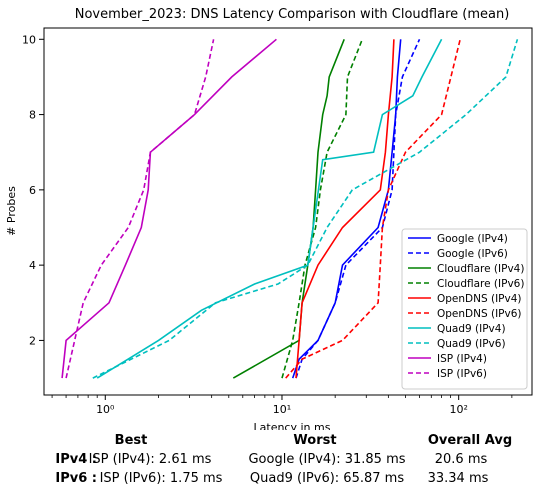 This screenshot has height=494, width=548. What do you see at coordinates (76, 459) in the screenshot?
I see `ipv4-row-label: IPv4 :` at bounding box center [76, 459].